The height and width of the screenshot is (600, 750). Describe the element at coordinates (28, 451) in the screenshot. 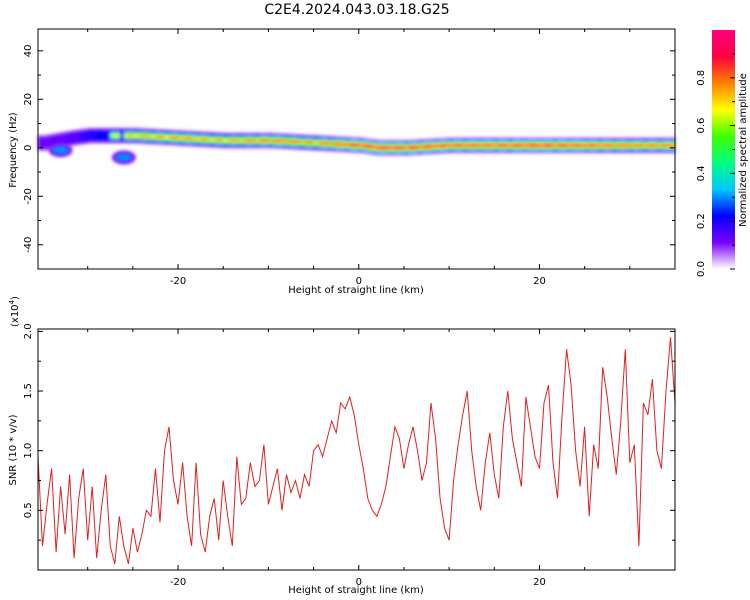

I see `snr-ytick-label: 1.0` at that location.